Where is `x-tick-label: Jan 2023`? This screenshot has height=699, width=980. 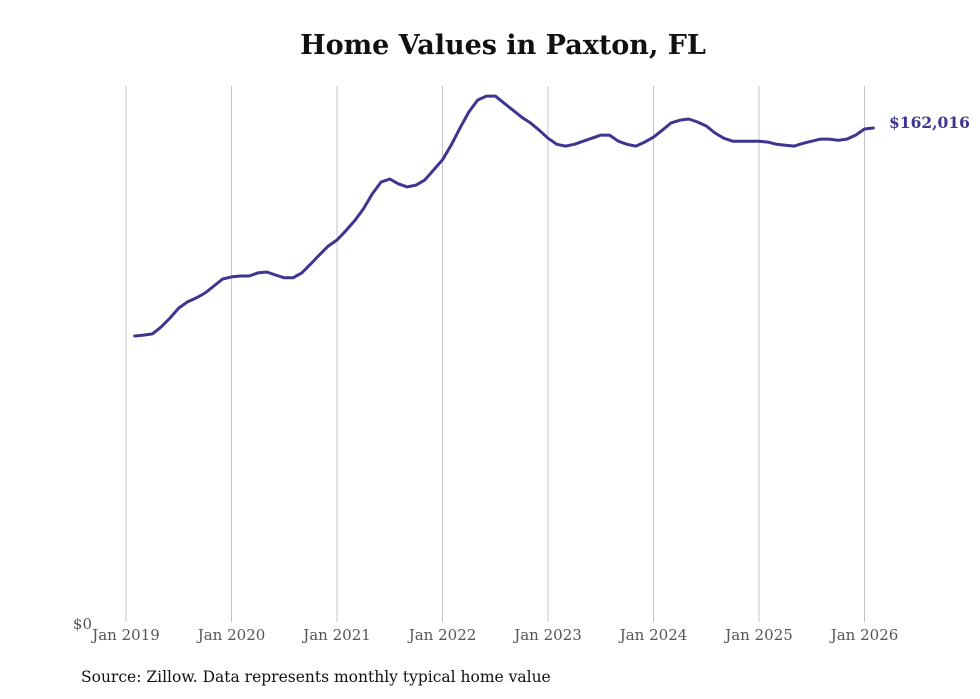
x-tick-label: Jan 2023 is located at coordinates (547, 635).